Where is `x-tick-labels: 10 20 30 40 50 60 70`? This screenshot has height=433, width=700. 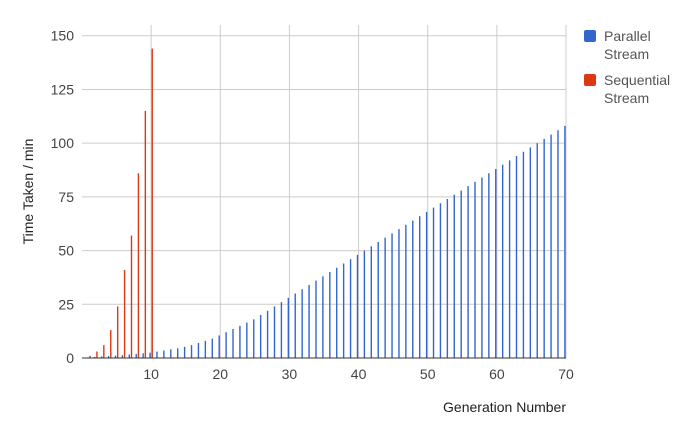
x-tick-labels: 10 20 30 40 50 60 70 is located at coordinates (358, 374).